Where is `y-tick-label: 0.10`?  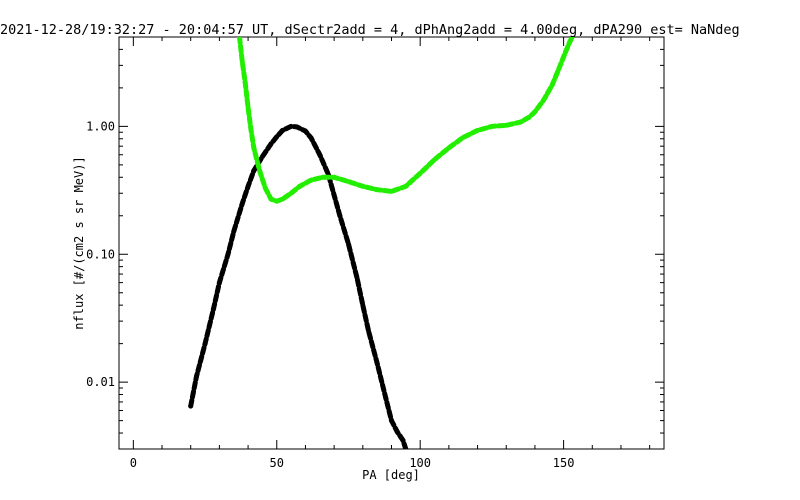
y-tick-label: 0.10 is located at coordinates (100, 254).